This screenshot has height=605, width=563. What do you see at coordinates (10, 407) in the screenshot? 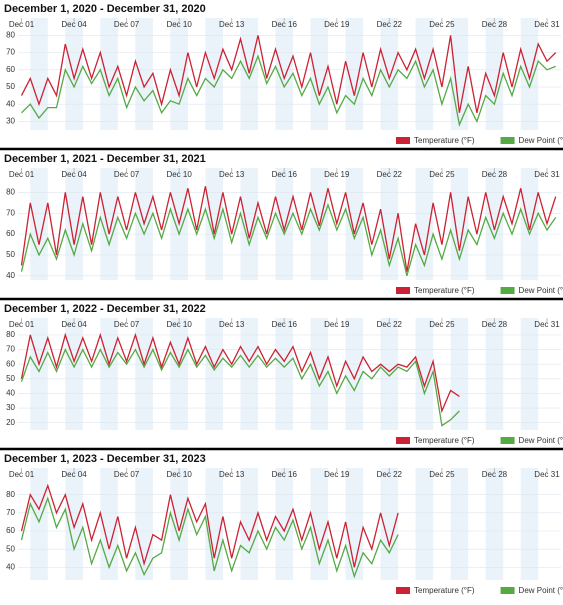
I see `y-tick-label: 30` at bounding box center [10, 407].